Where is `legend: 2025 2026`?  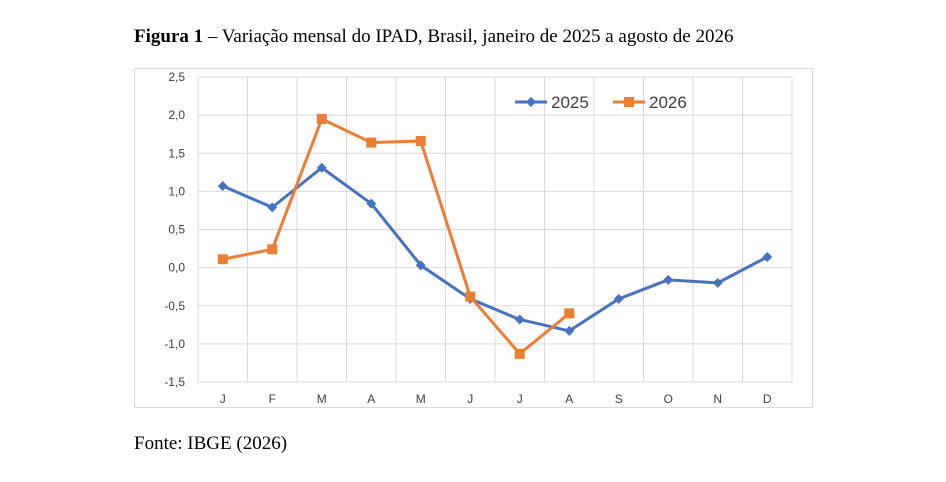
legend: 2025 2026 is located at coordinates (601, 102).